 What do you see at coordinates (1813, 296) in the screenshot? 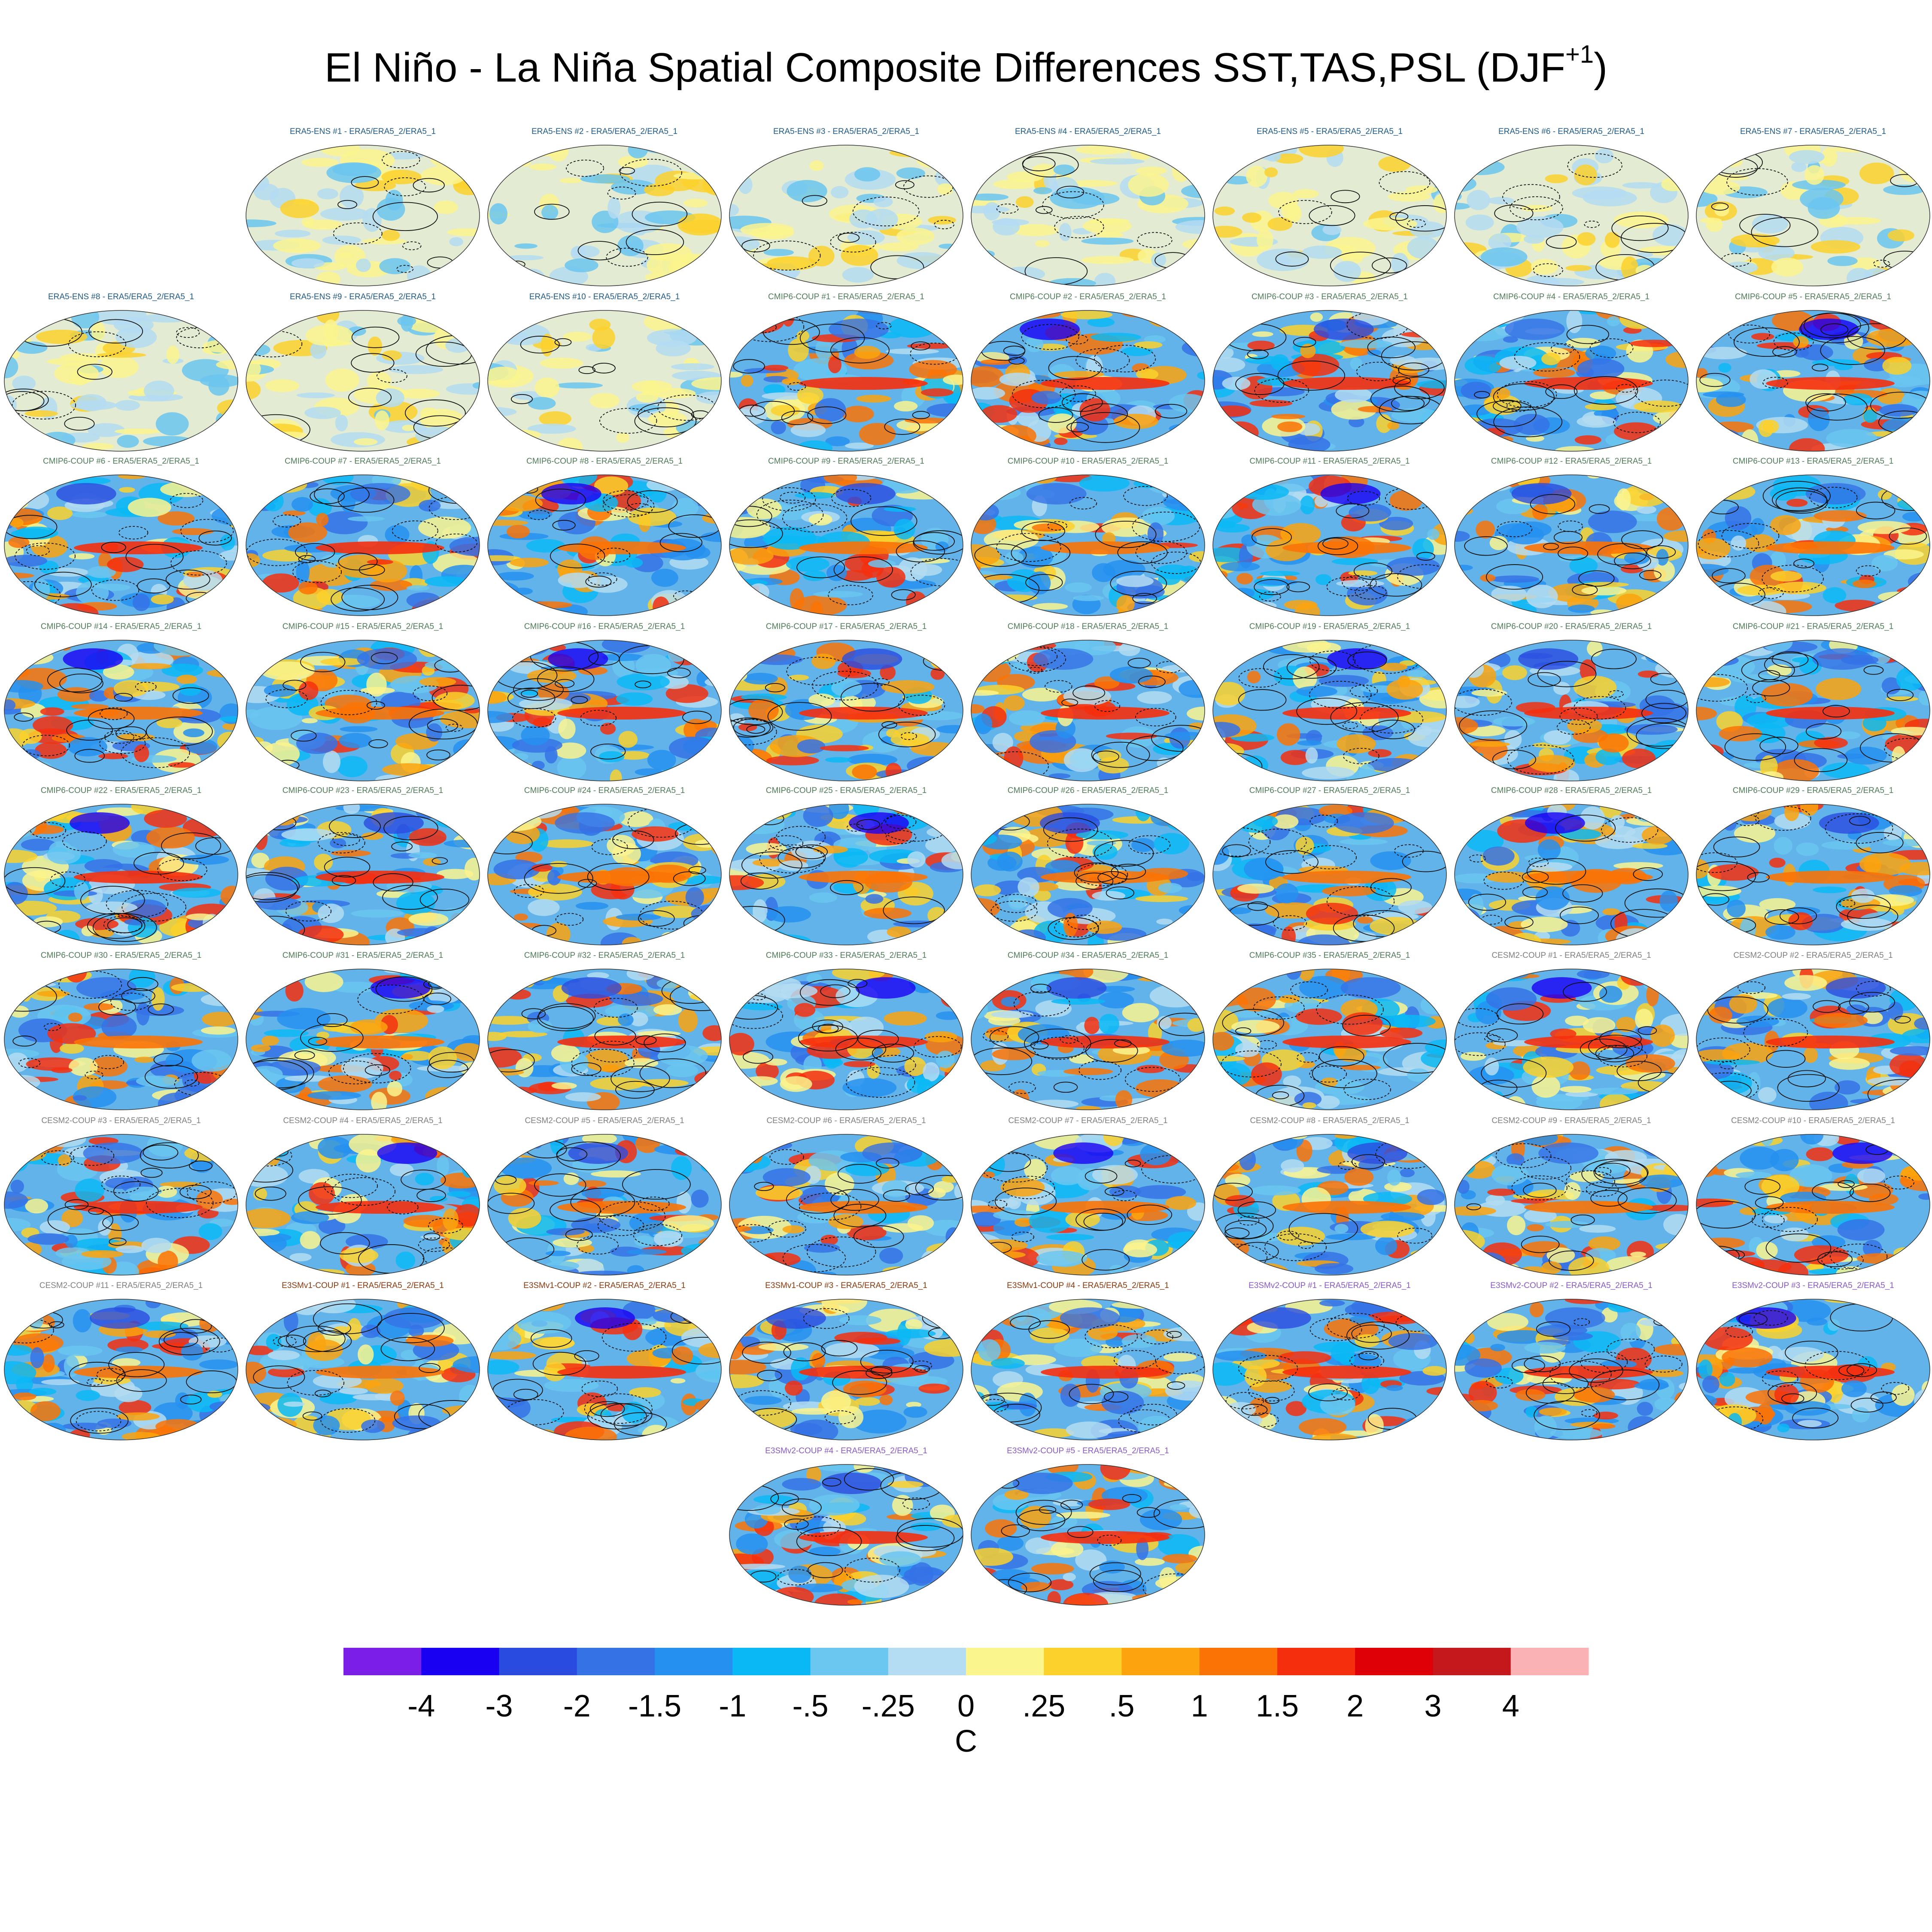
I see `panel-title: CMIP6-COUP #5 - ERA5/ERA5_2/ERA5_1` at bounding box center [1813, 296].